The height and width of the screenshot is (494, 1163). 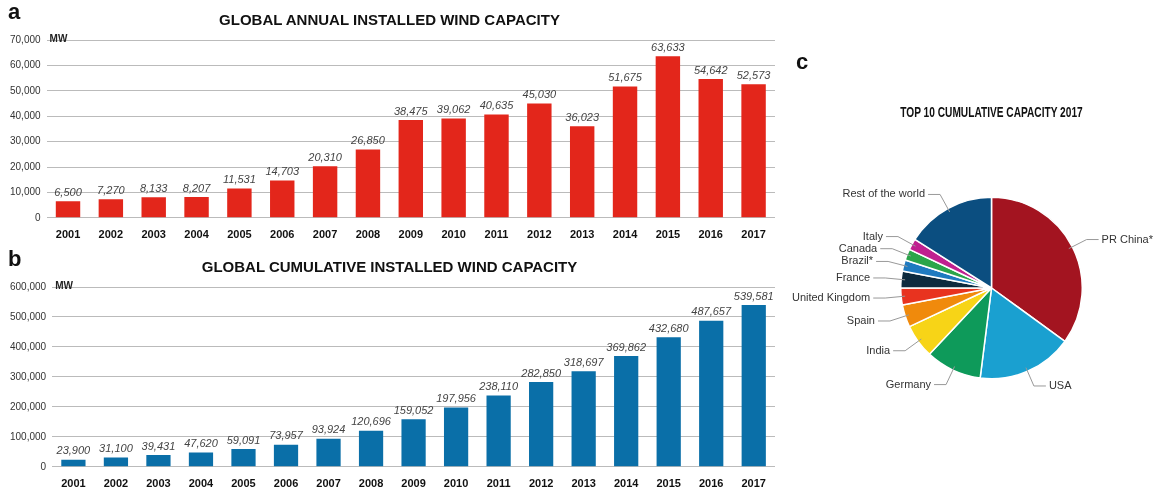 What do you see at coordinates (540, 93) in the screenshot?
I see `data-label: 45,030` at bounding box center [540, 93].